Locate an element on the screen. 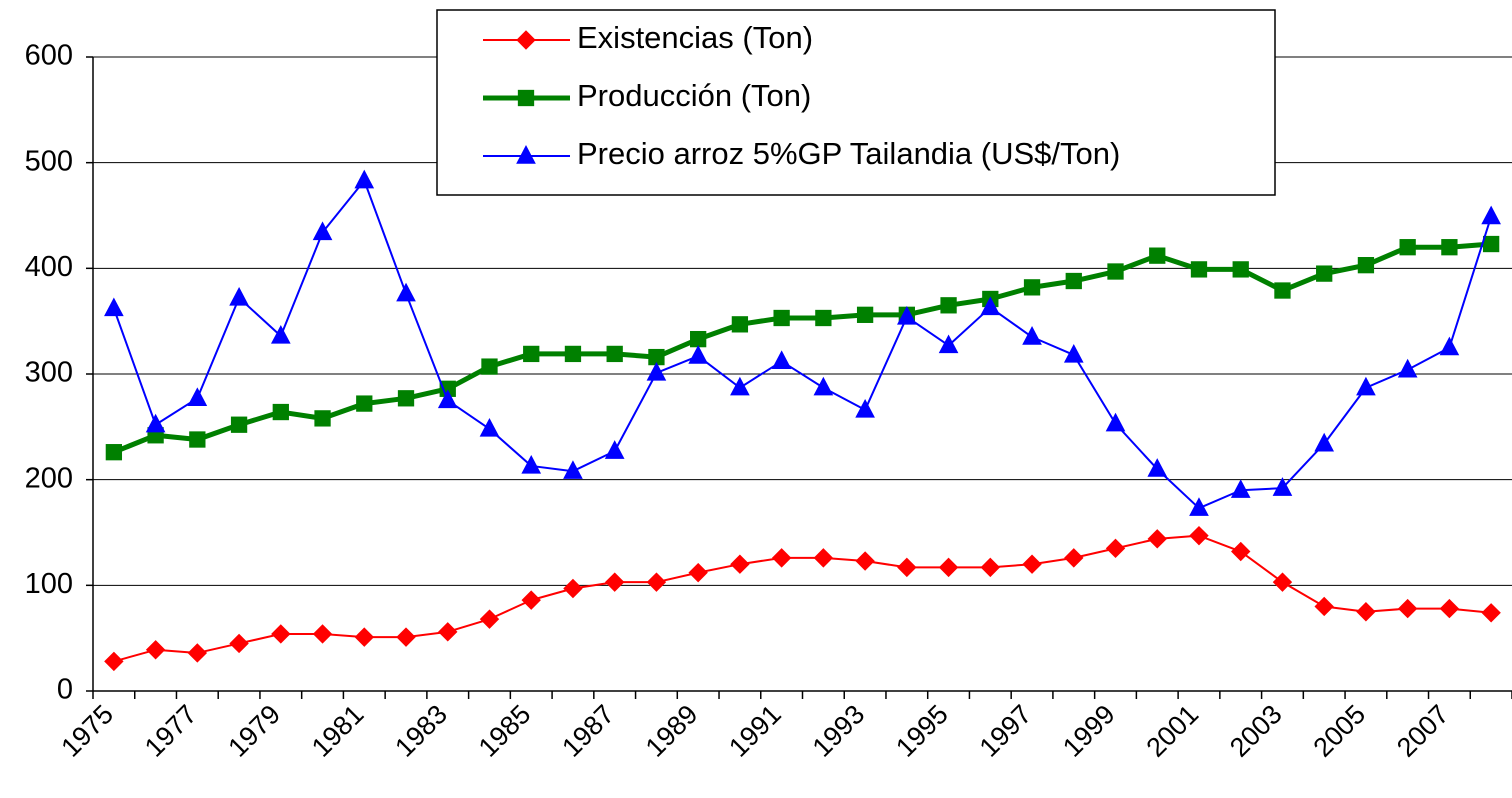 This screenshot has height=798, width=1512. x-tick-label: 1989 is located at coordinates (672, 731).